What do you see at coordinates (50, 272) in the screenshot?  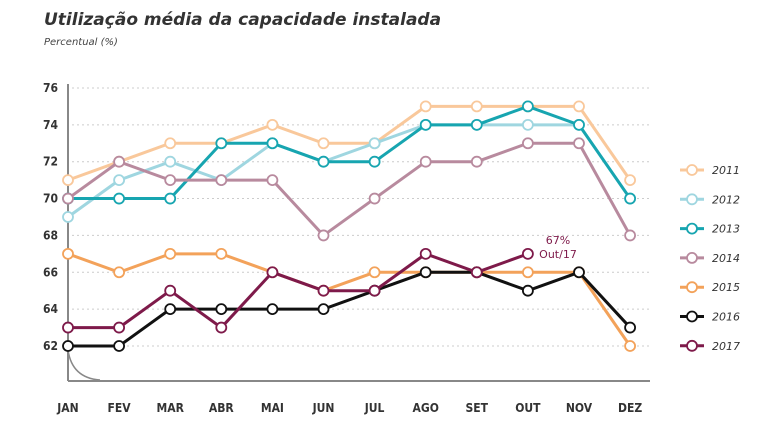 I see `y-tick-label: 66` at bounding box center [50, 272].